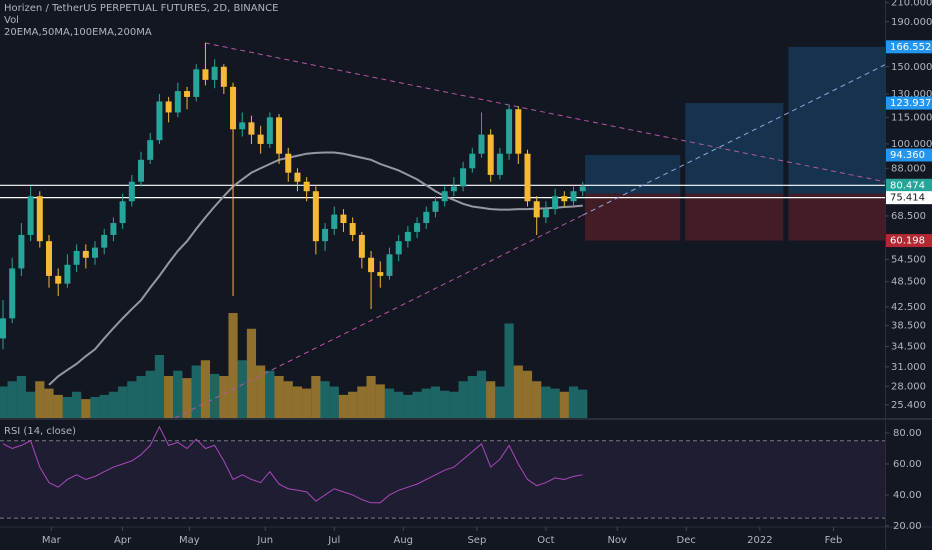 This screenshot has height=550, width=932. Describe the element at coordinates (911, 22) in the screenshot. I see `y-tick-label: 190.000` at that location.